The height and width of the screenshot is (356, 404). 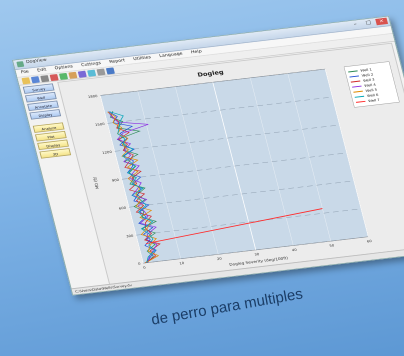 What do you see at coordinates (54, 77) in the screenshot?
I see `chart-icon` at bounding box center [54, 77].